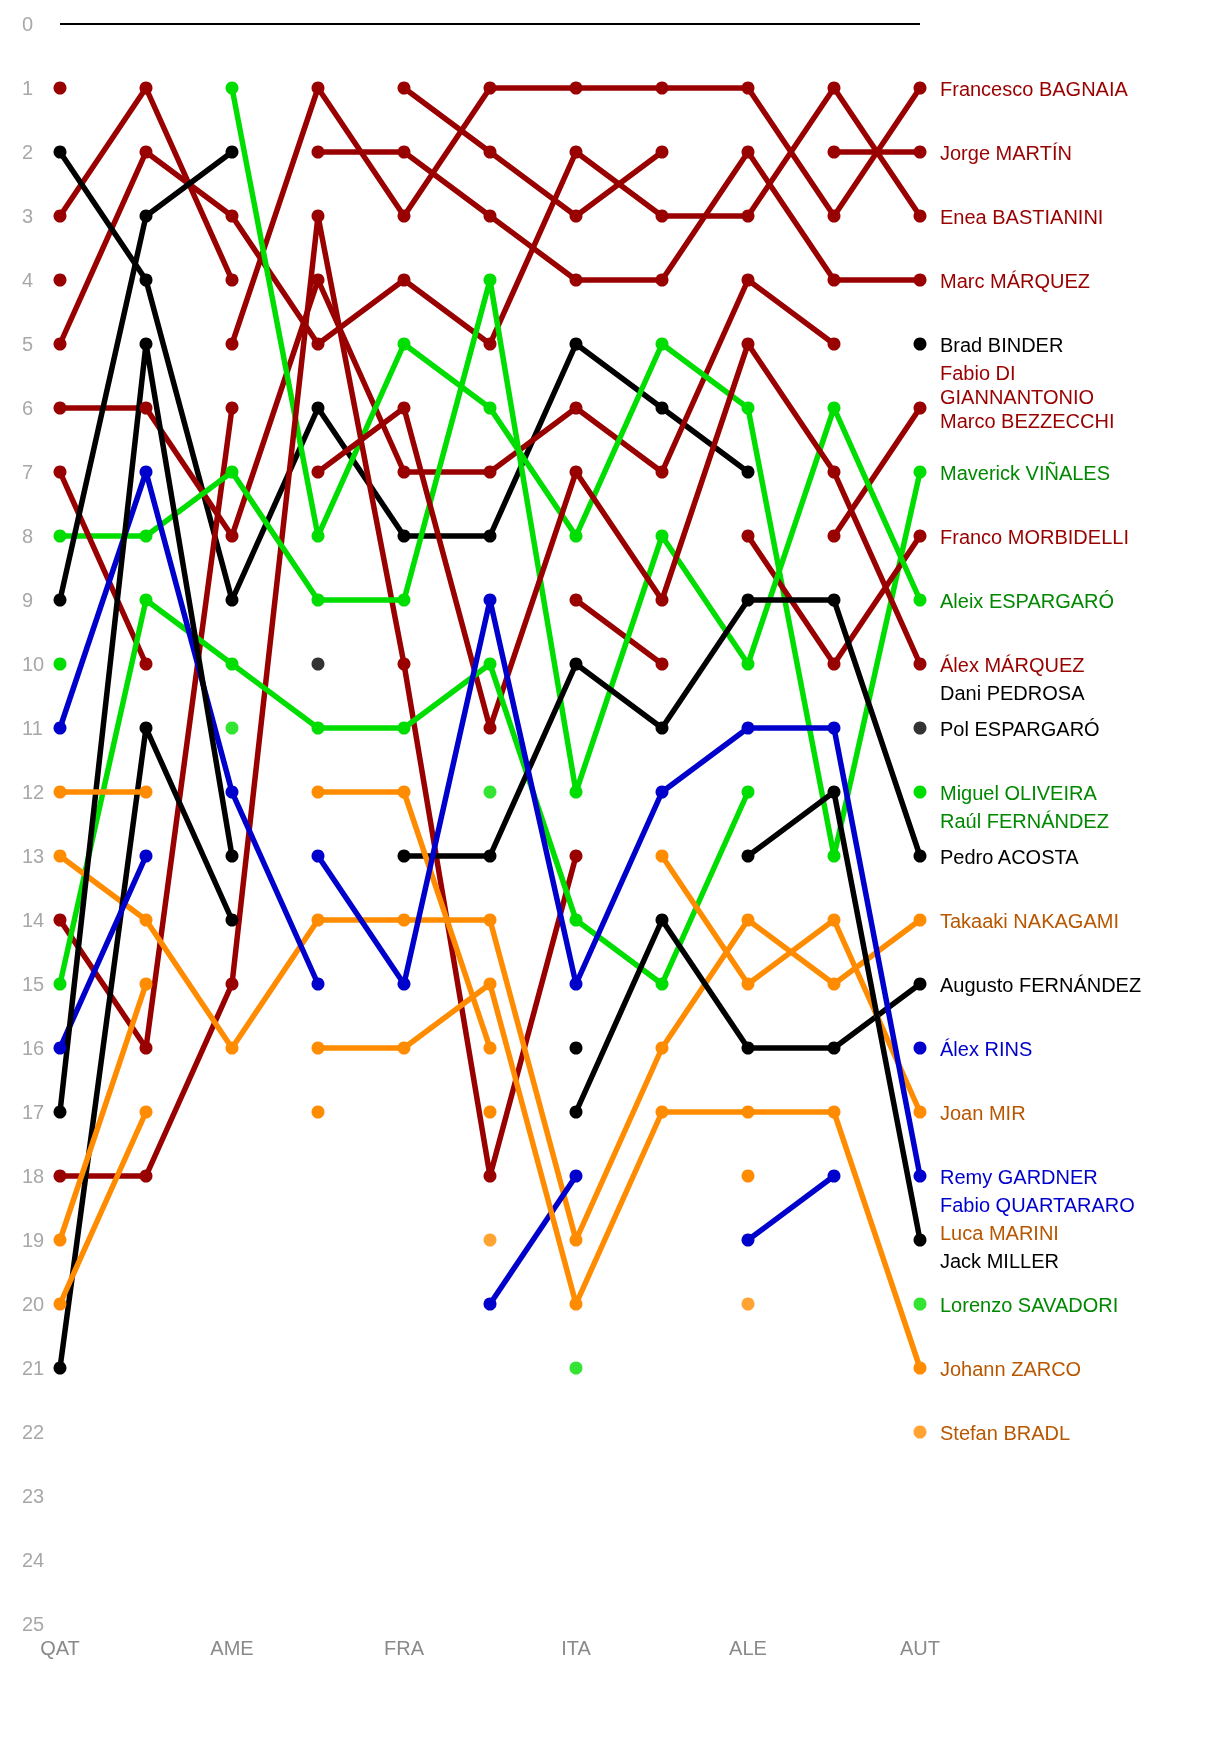 This screenshot has width=1220, height=1740. What do you see at coordinates (1034, 89) in the screenshot?
I see `series-label: Francesco BAGNAIA` at bounding box center [1034, 89].